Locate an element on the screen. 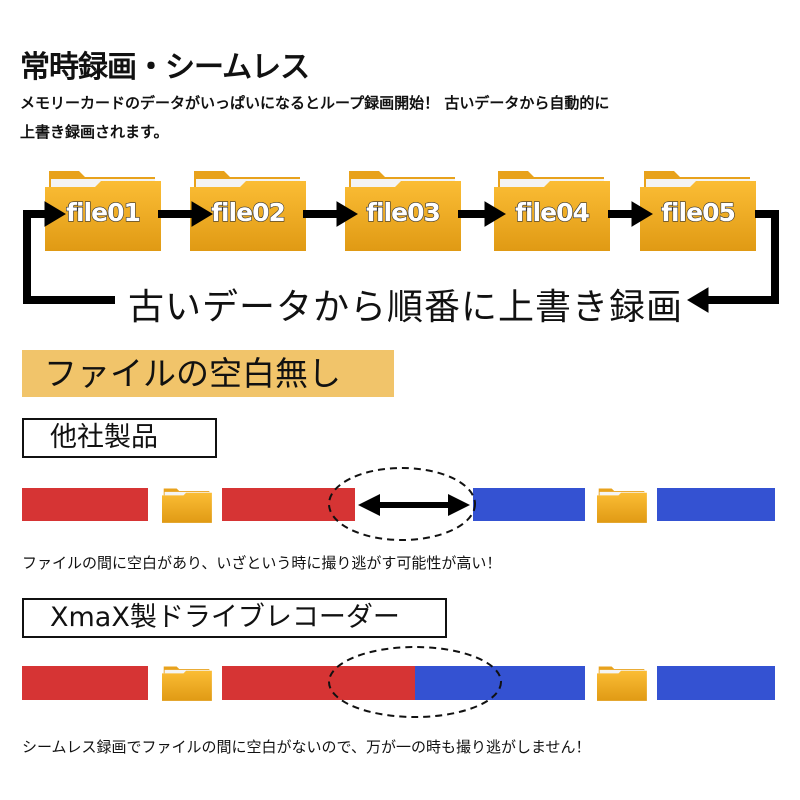  other-product-timeline is located at coordinates (398, 504).